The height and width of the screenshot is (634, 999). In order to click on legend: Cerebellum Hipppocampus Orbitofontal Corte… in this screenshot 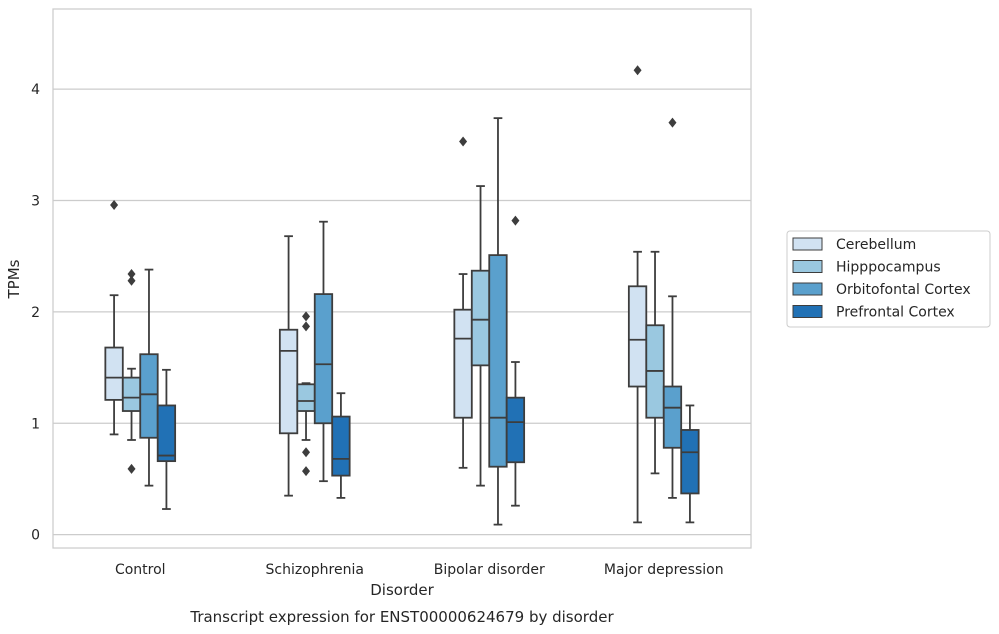, I will do `click(888, 279)`.